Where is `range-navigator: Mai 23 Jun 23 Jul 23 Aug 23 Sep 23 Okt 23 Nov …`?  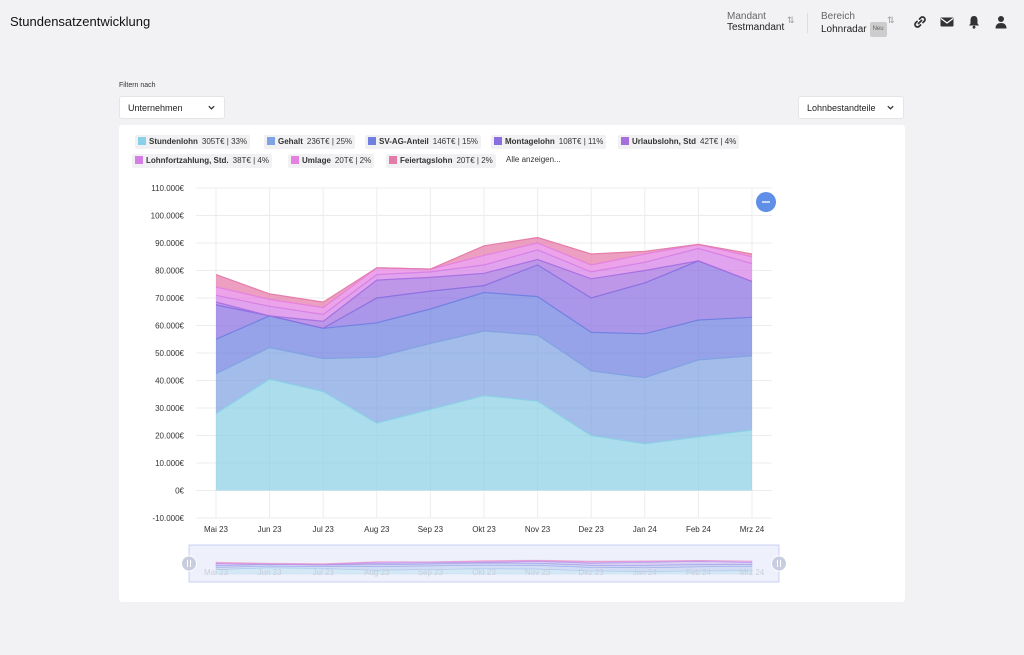
range-navigator: Mai 23 Jun 23 Jul 23 Aug 23 Sep 23 Okt 23 Nov … is located at coordinates (484, 563).